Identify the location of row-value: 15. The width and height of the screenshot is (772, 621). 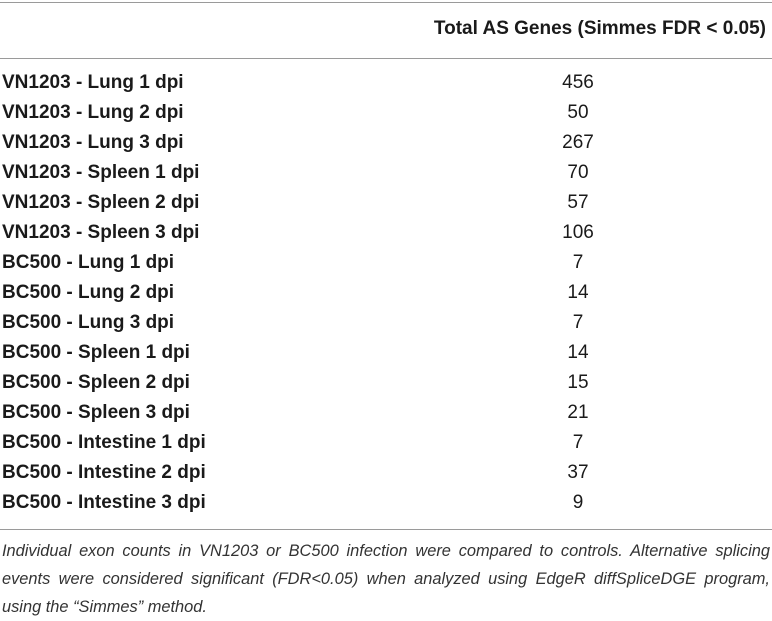
(578, 382).